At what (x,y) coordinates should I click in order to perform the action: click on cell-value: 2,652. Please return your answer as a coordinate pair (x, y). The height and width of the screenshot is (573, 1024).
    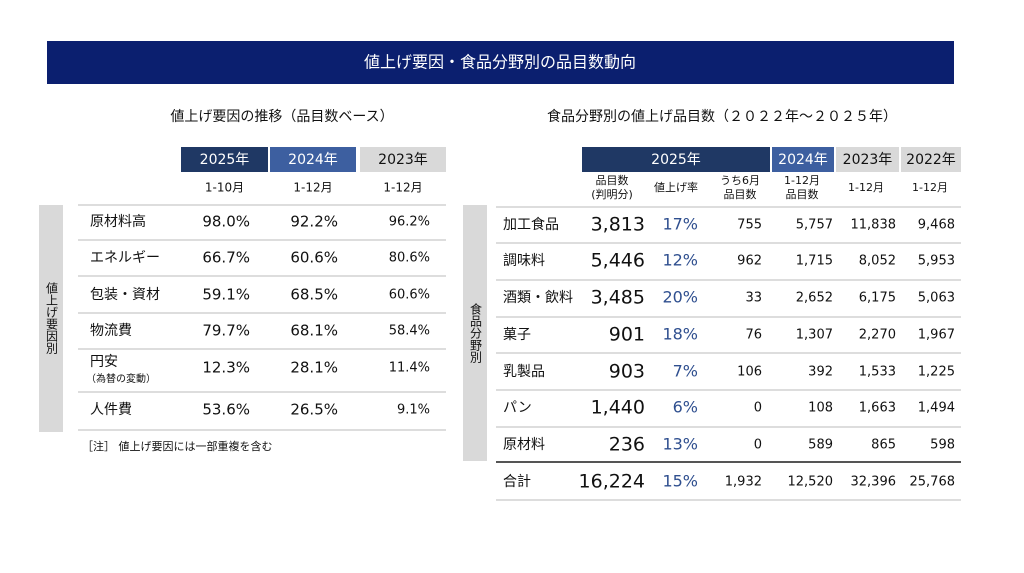
    Looking at the image, I should click on (814, 298).